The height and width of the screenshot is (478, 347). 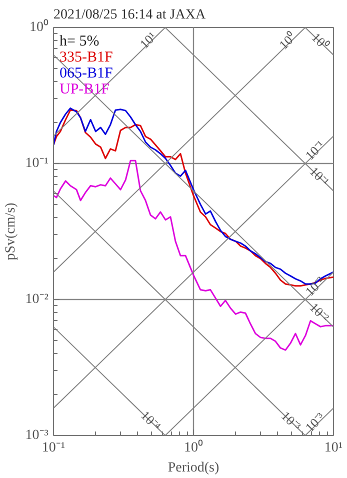 What do you see at coordinates (86, 58) in the screenshot?
I see `text: 335-B1F` at bounding box center [86, 58].